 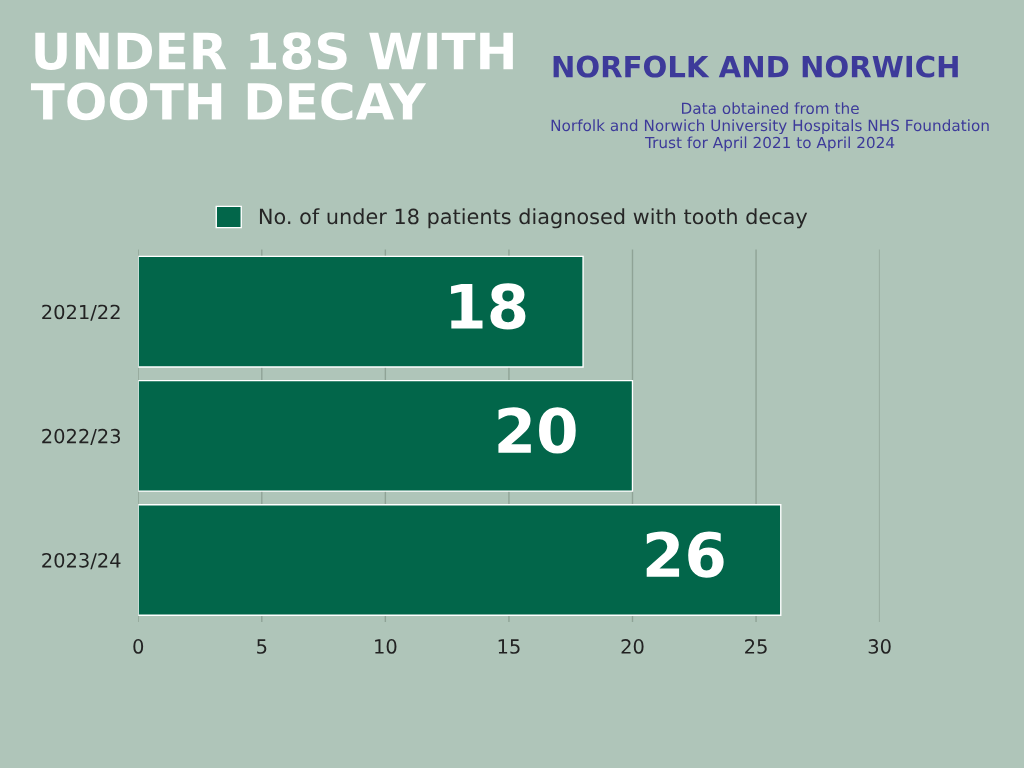 What do you see at coordinates (262, 646) in the screenshot?
I see `x-tick-label: 5` at bounding box center [262, 646].